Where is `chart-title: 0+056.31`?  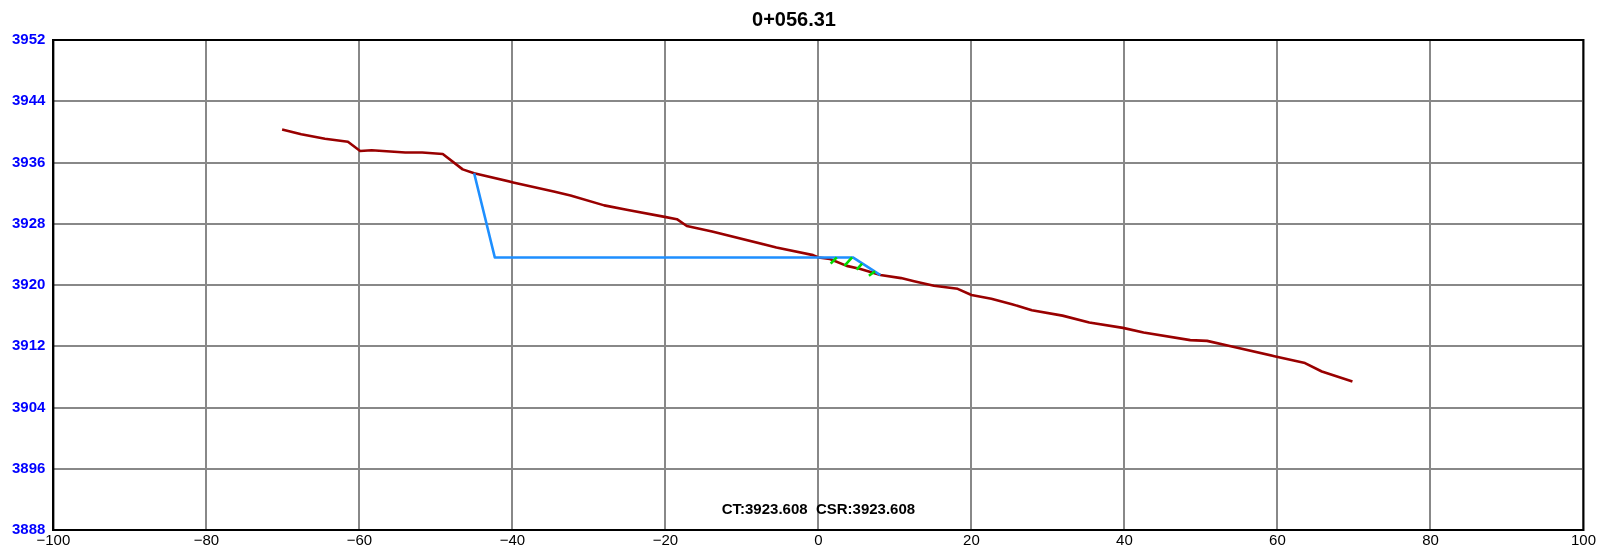
chart-title: 0+056.31 is located at coordinates (794, 18).